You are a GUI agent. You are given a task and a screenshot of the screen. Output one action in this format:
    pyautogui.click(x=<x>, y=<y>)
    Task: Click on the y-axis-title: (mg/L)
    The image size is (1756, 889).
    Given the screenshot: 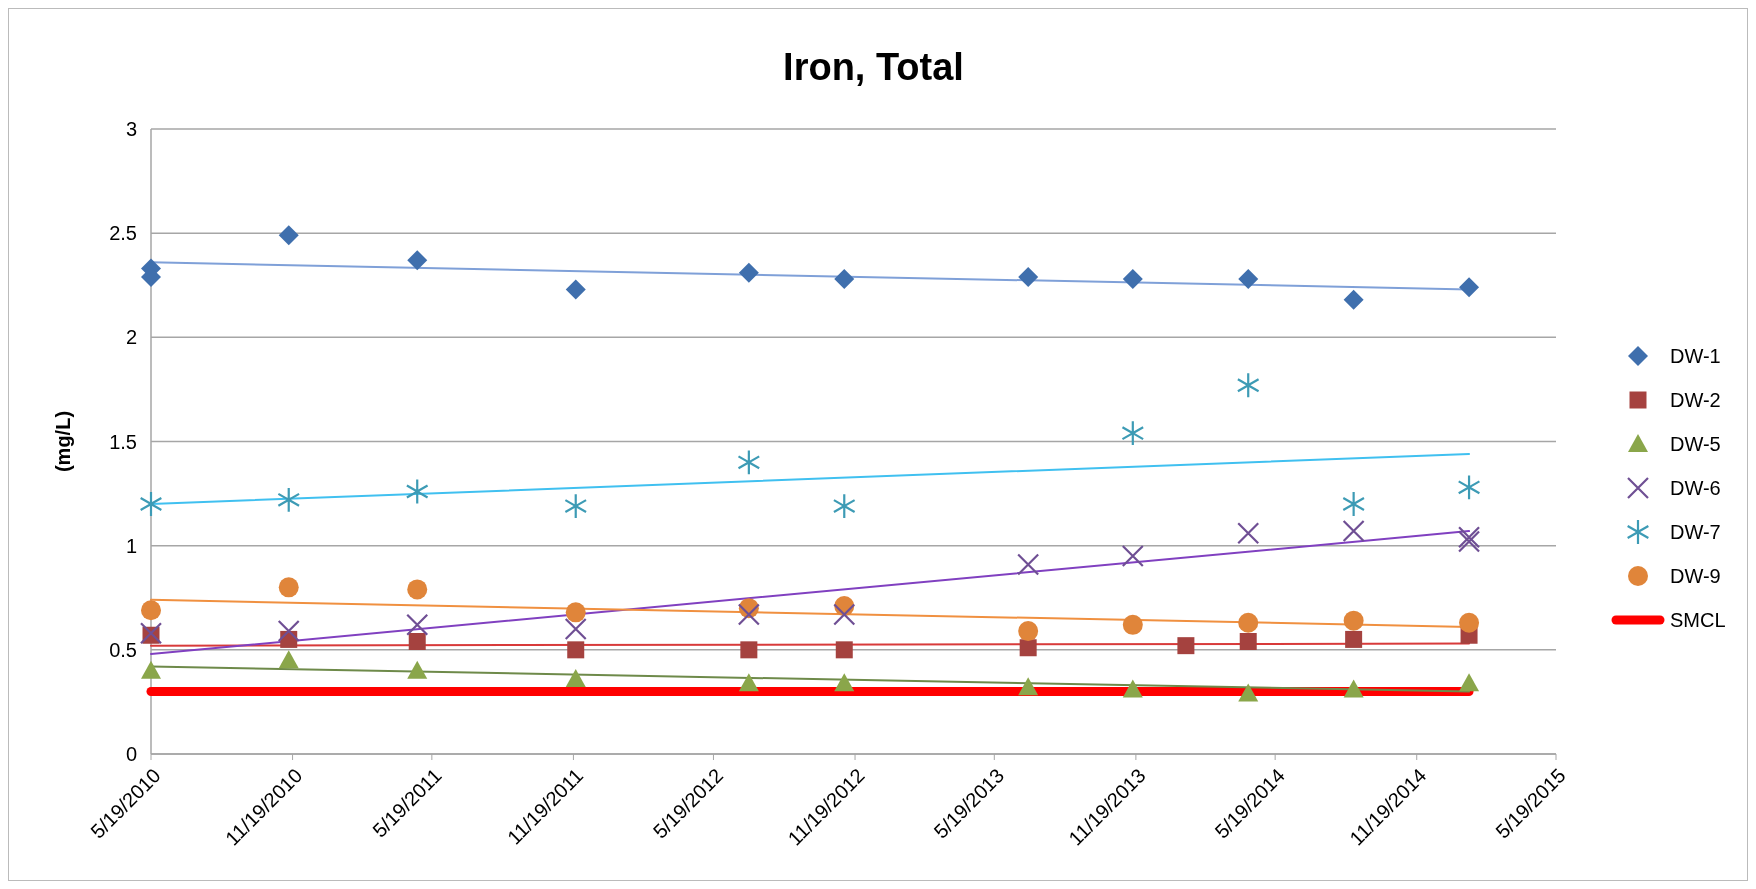 What is the action you would take?
    pyautogui.click(x=63, y=441)
    